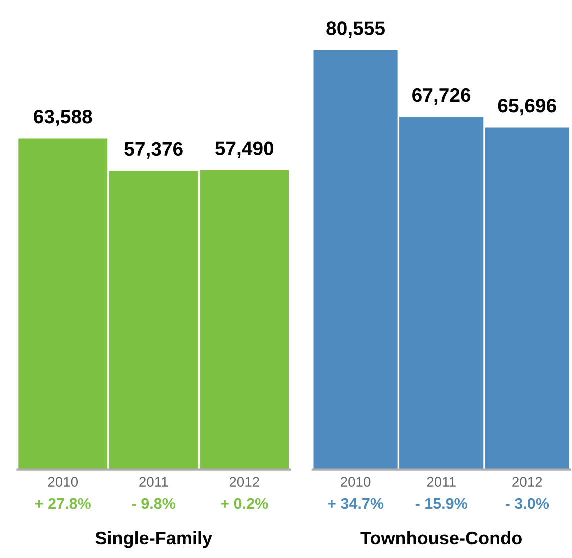 The height and width of the screenshot is (558, 572). What do you see at coordinates (244, 504) in the screenshot?
I see `text: + 0.2%` at bounding box center [244, 504].